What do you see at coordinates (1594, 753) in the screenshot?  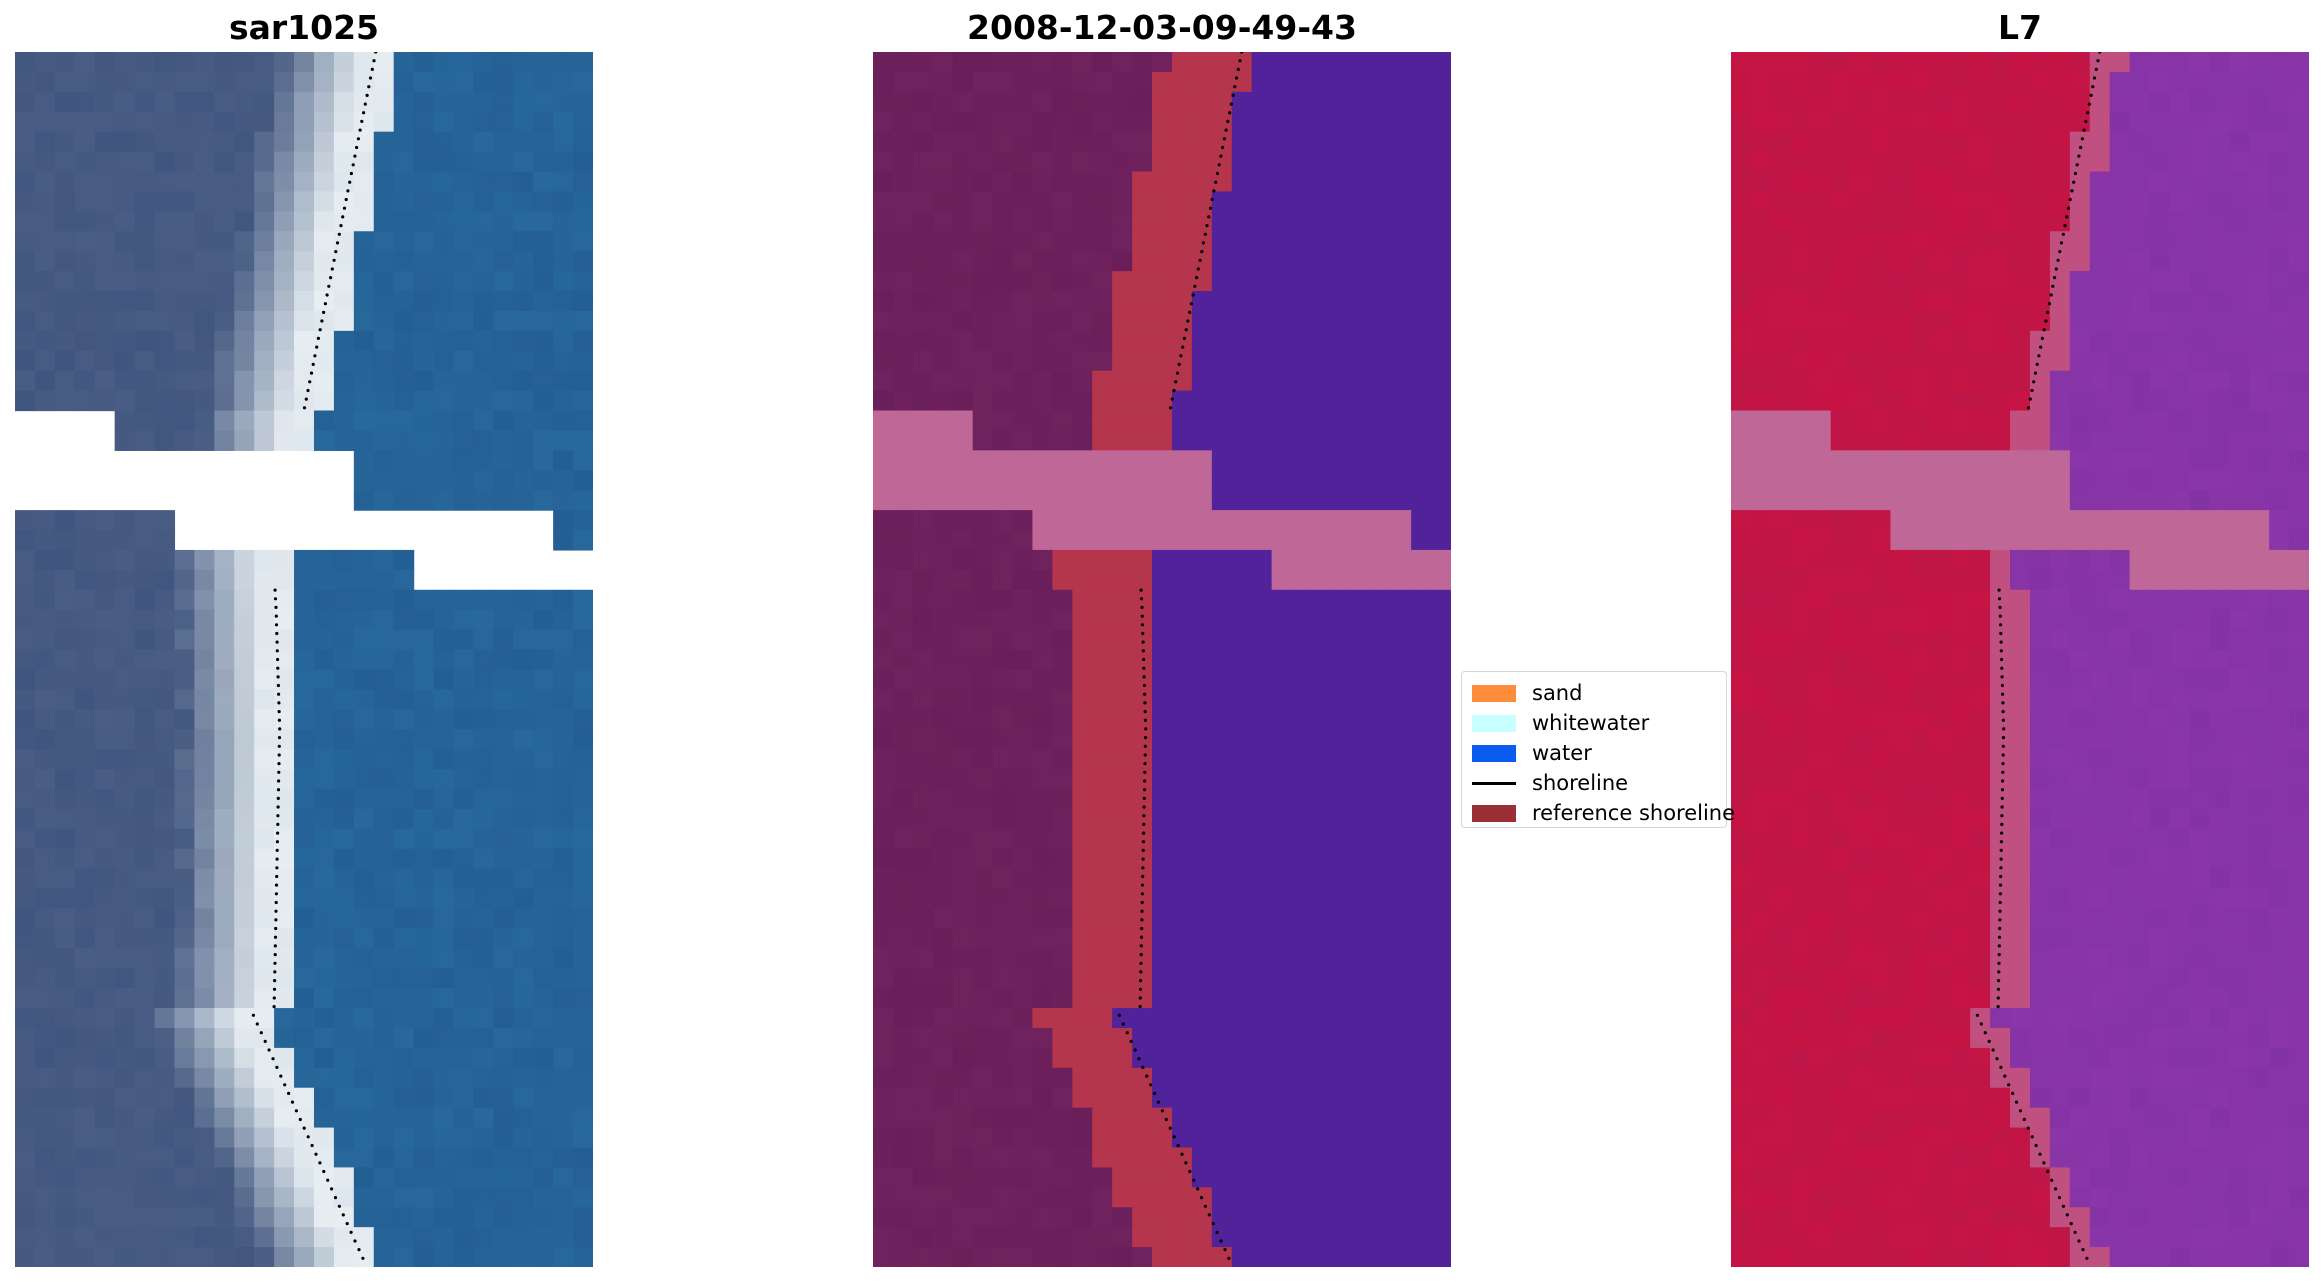 I see `legend-item-water: water` at bounding box center [1594, 753].